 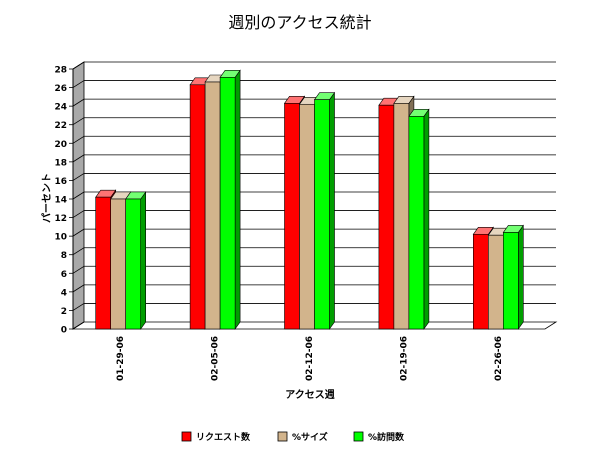 I want to click on legend-item-2: %サイズ, so click(x=302, y=437).